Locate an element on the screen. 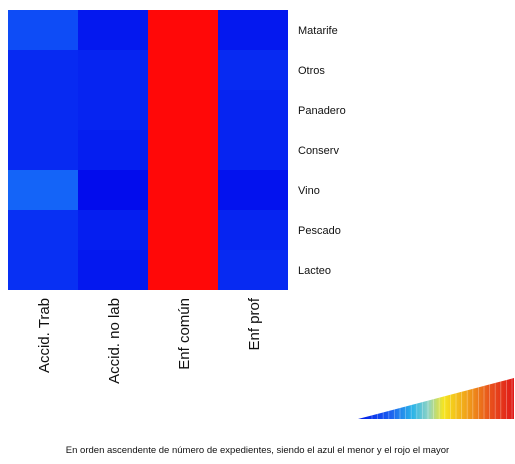 The image size is (515, 464). column-label: Accid. no lab is located at coordinates (114, 341).